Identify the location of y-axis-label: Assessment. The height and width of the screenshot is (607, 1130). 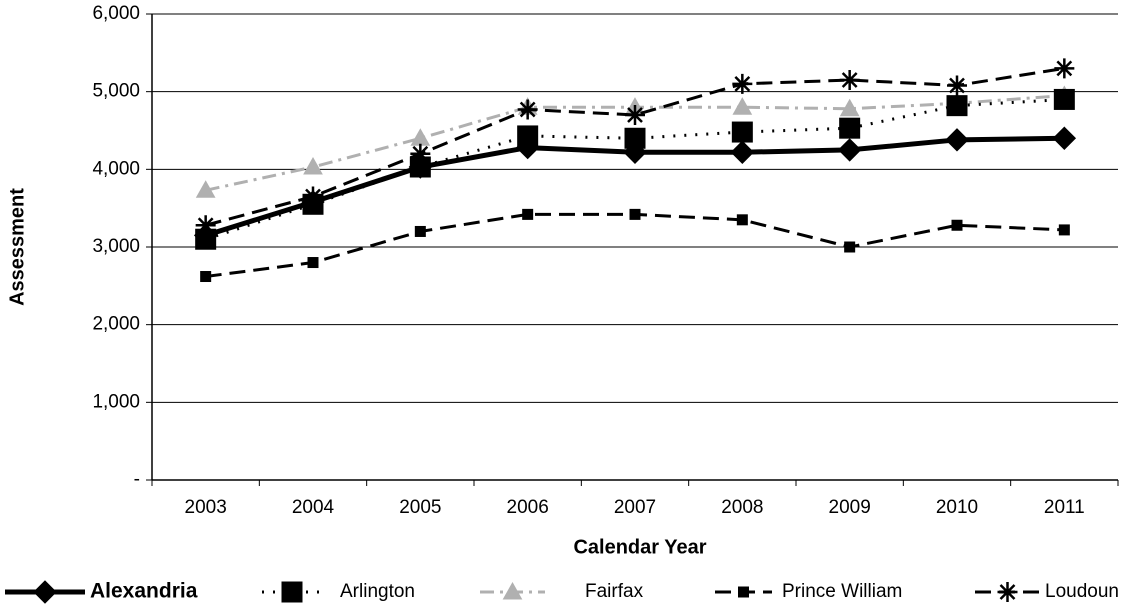
(17, 247).